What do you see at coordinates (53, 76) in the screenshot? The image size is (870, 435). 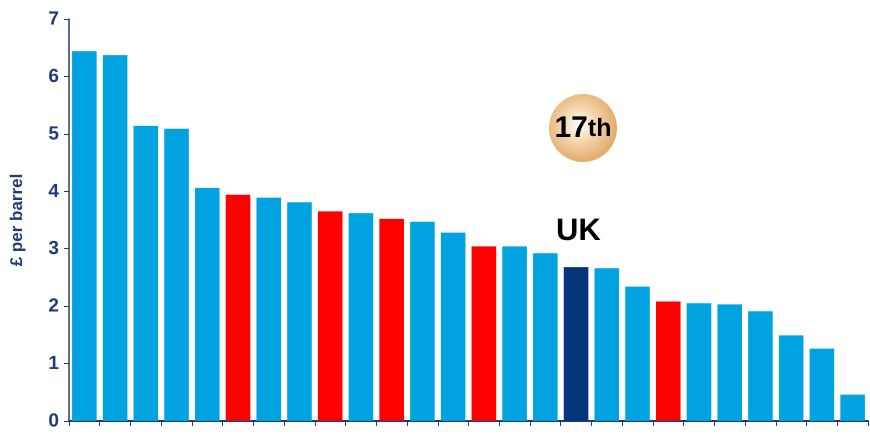 I see `y-tick-label: 6` at bounding box center [53, 76].